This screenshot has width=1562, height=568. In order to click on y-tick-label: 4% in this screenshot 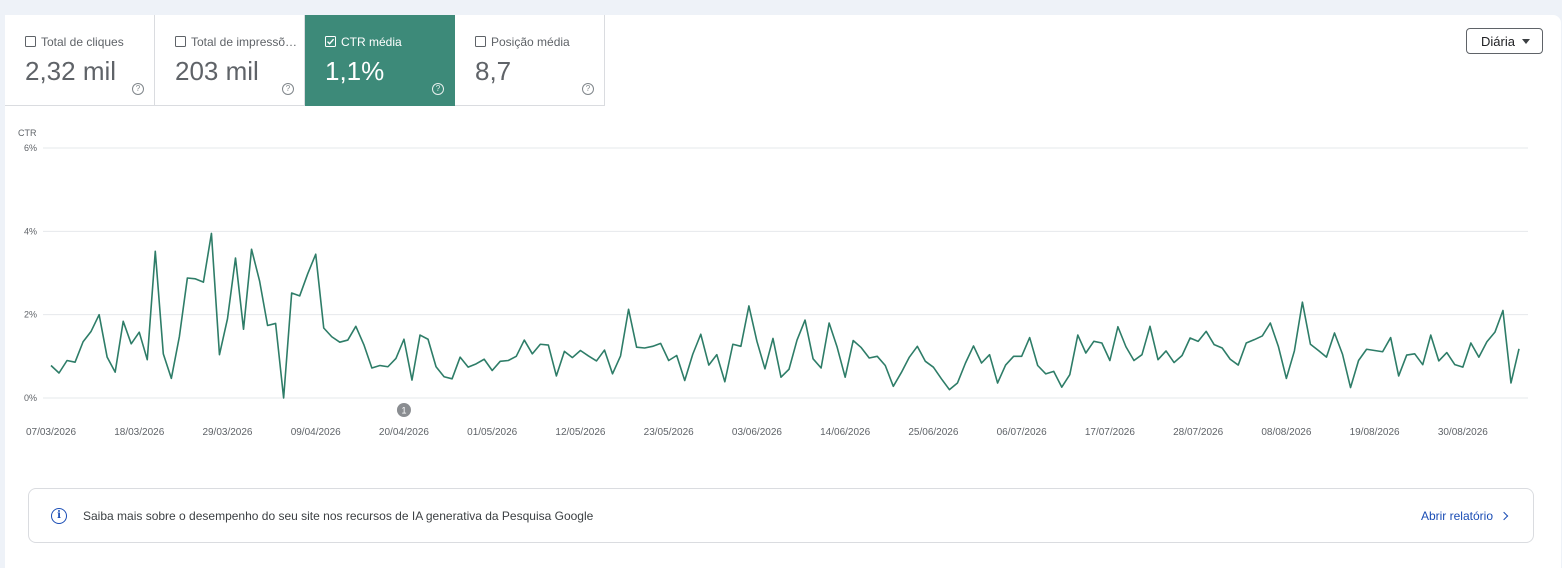, I will do `click(30, 231)`.